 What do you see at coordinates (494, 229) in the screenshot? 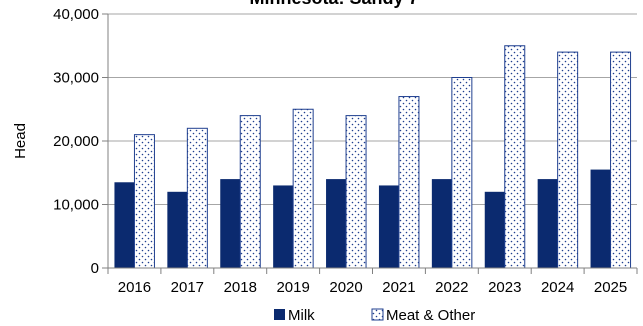
I see `bar-milk-2023` at bounding box center [494, 229].